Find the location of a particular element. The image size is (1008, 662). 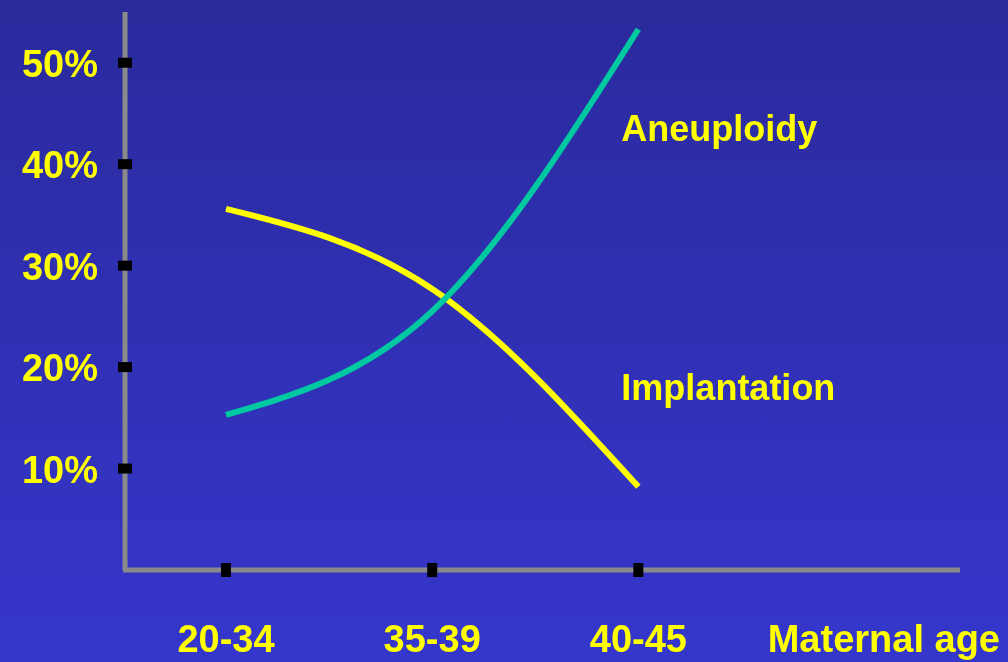

y-tick-label: 50% is located at coordinates (60, 63).